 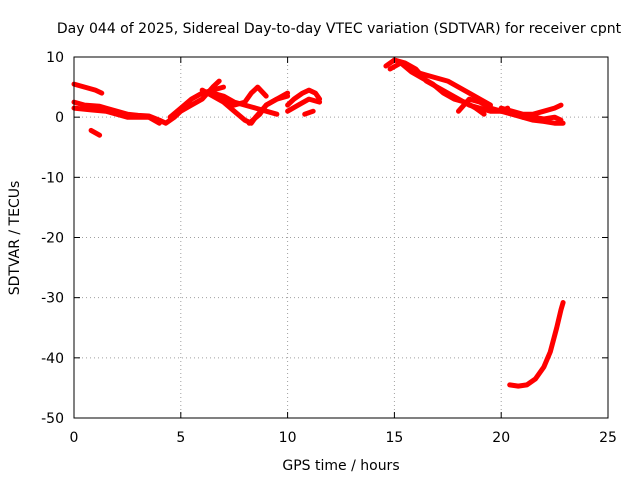 I want to click on y-tick-label: -30, so click(x=52, y=299).